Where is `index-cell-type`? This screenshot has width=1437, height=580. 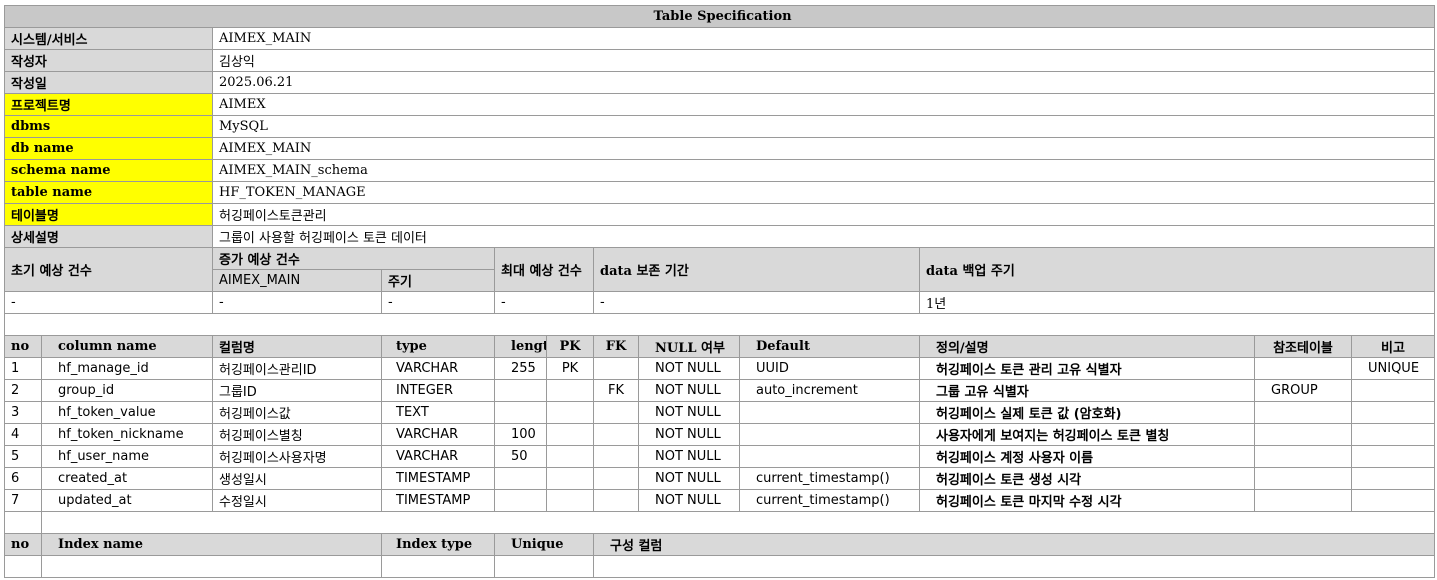
index-cell-type is located at coordinates (438, 566).